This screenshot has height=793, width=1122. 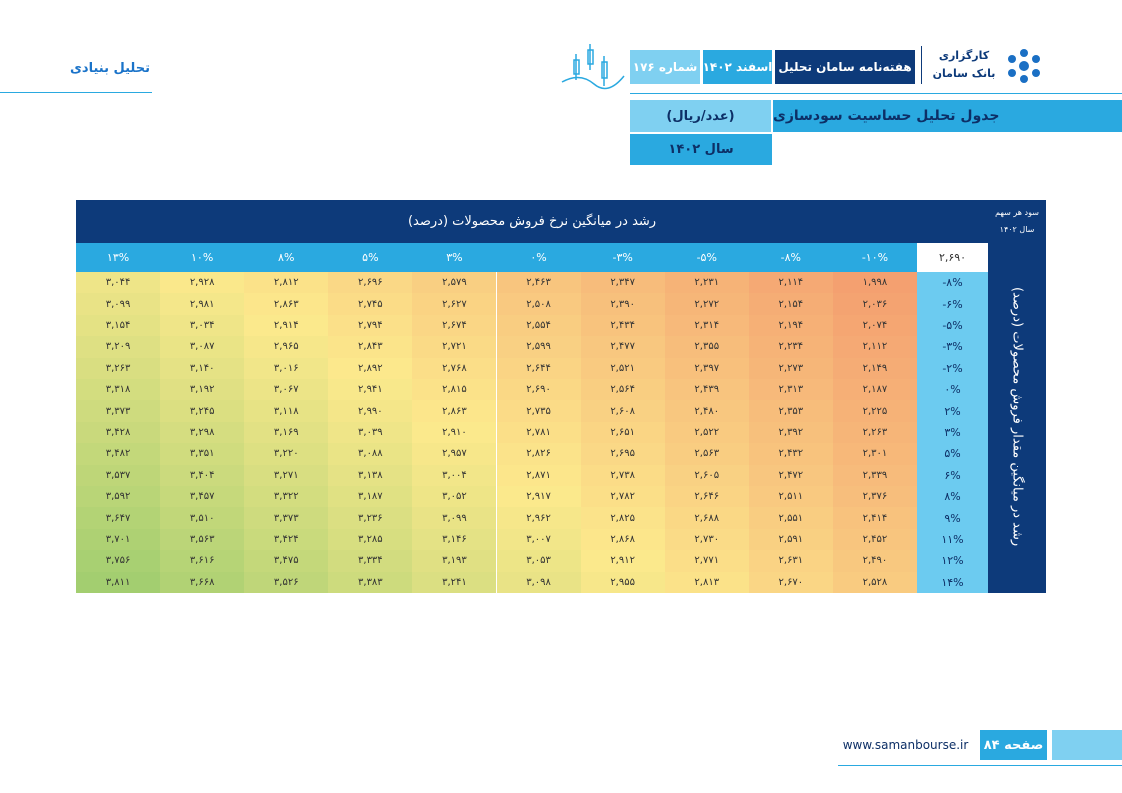 I want to click on table-cell-text: ۳,۵۹۲, so click(x=118, y=497).